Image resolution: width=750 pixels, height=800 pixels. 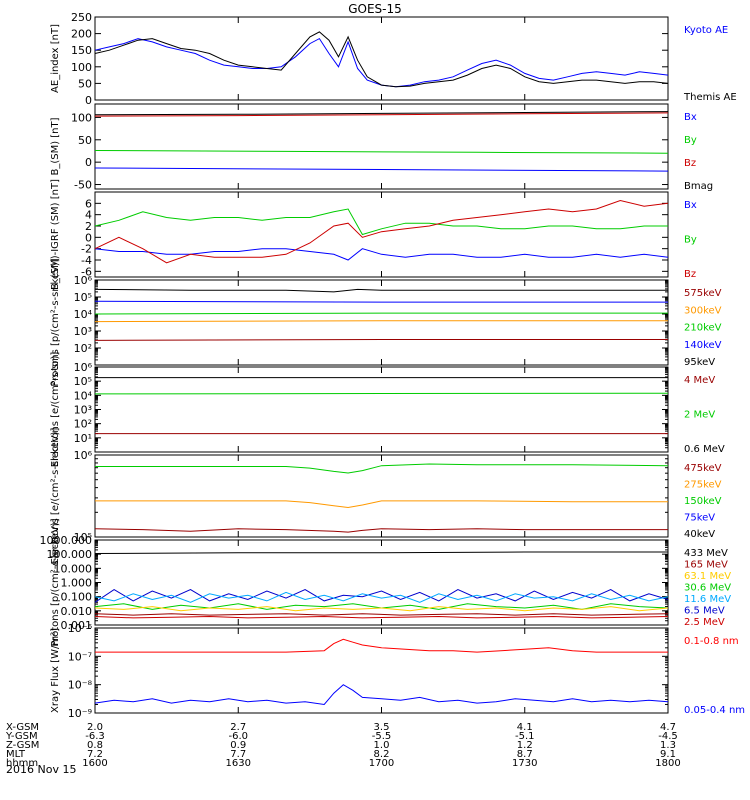 What do you see at coordinates (704, 622) in the screenshot?
I see `legend-entry: 2.5 MeV` at bounding box center [704, 622].